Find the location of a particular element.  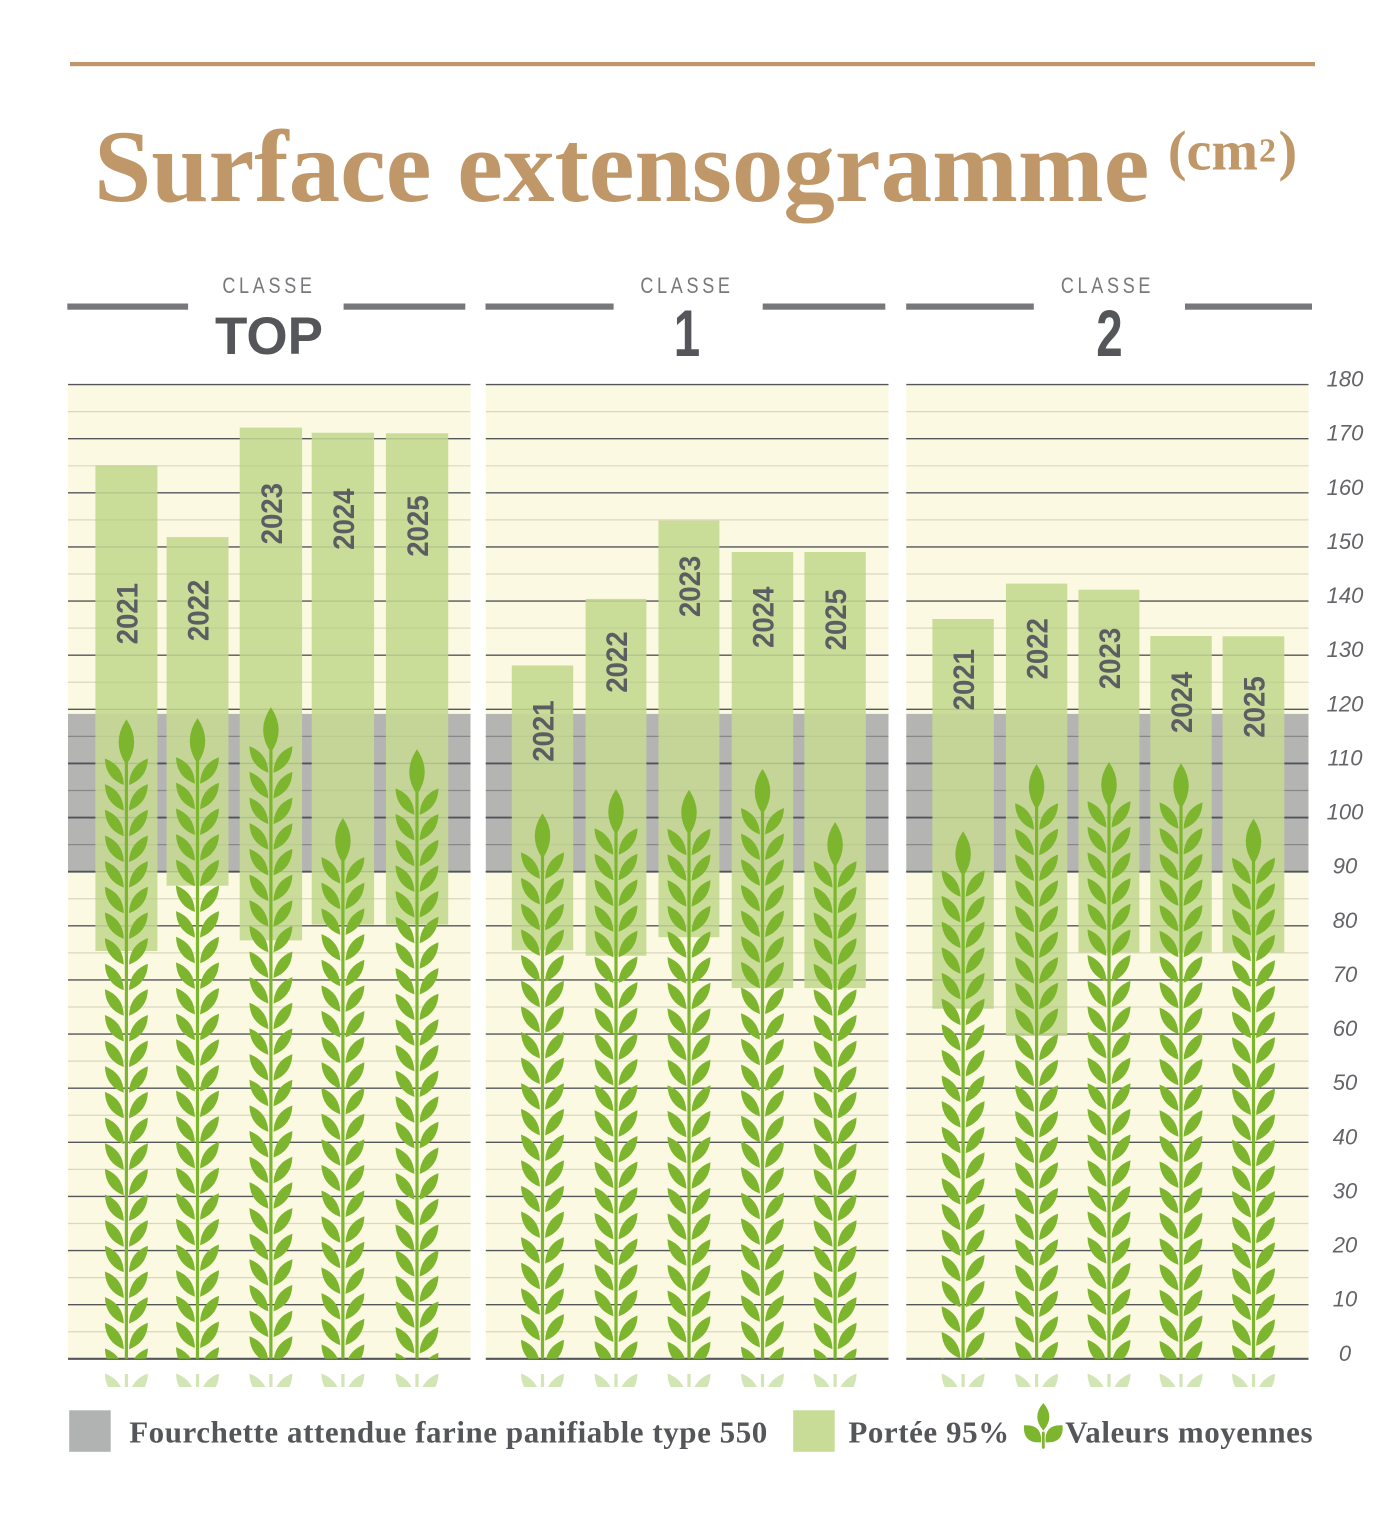

svg-text: Surface extensogramme is located at coordinates (621, 167).